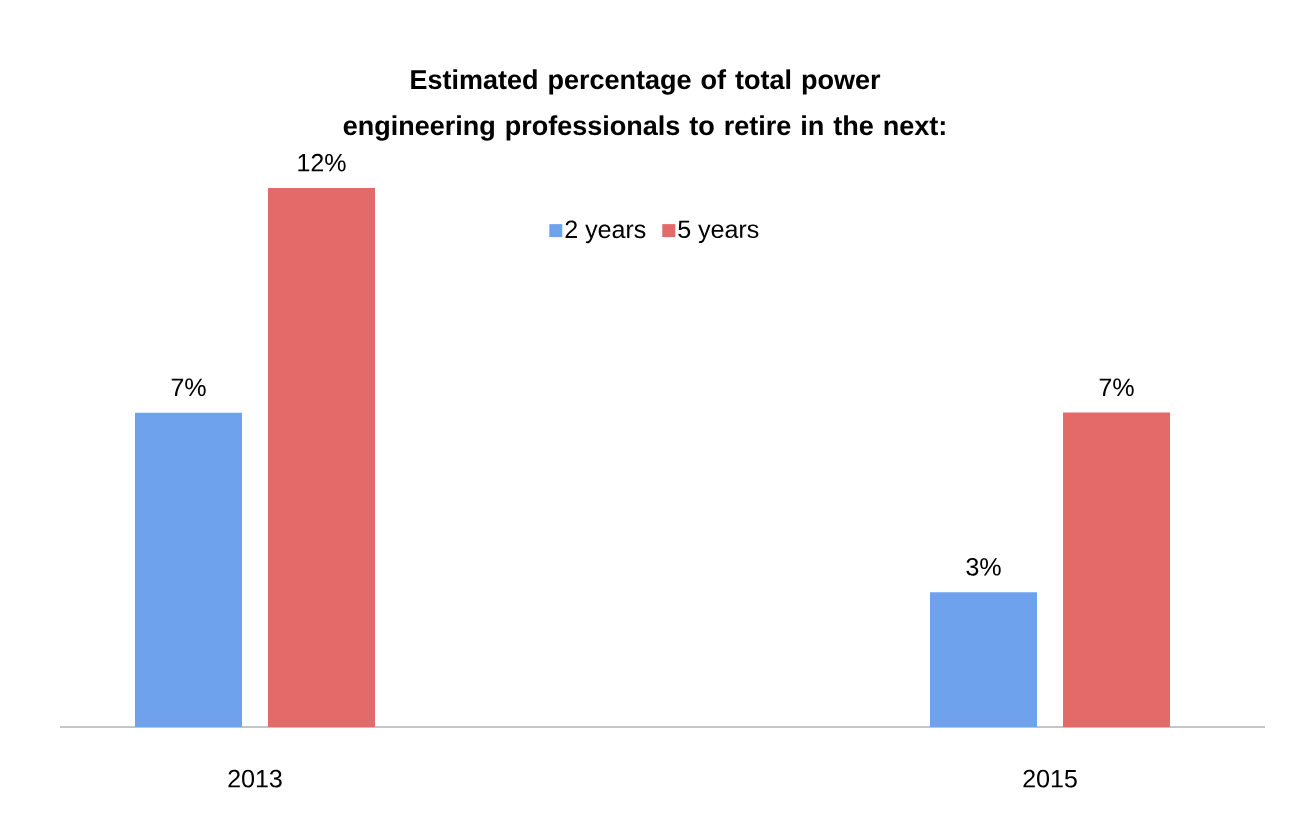 The width and height of the screenshot is (1295, 817). Describe the element at coordinates (1050, 778) in the screenshot. I see `x-tick-label: 2015` at that location.